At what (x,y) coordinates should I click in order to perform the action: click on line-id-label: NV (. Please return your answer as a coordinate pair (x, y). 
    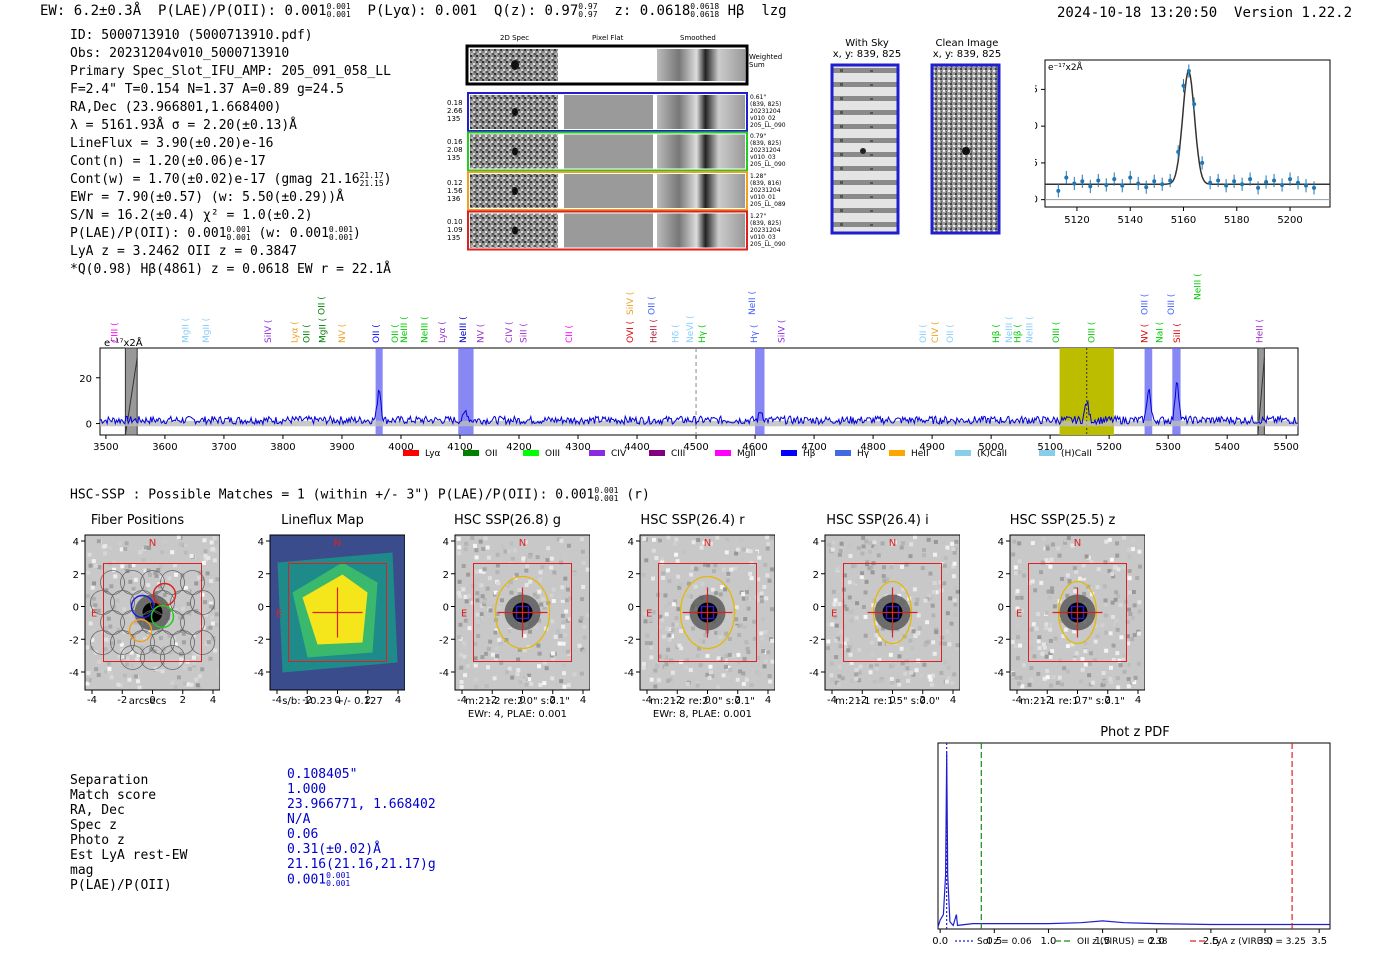
    Looking at the image, I should click on (482, 333).